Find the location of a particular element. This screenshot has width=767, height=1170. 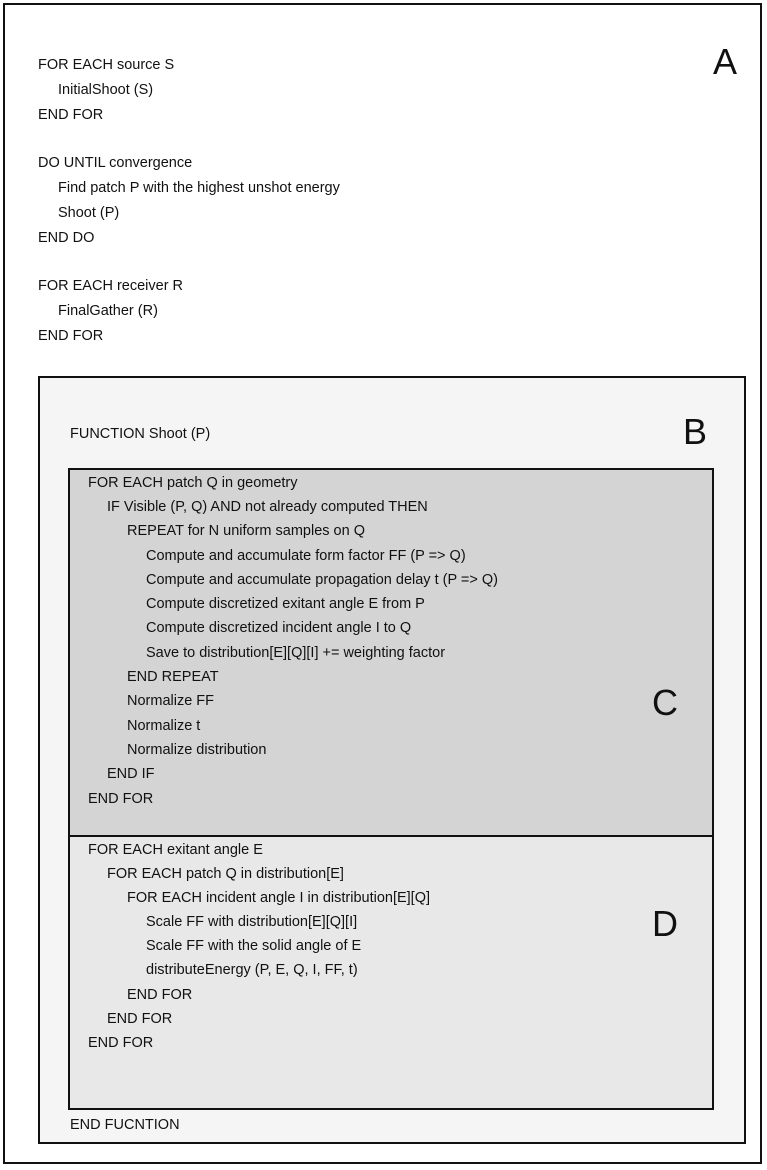

panel-c-letter: C is located at coordinates (665, 702).